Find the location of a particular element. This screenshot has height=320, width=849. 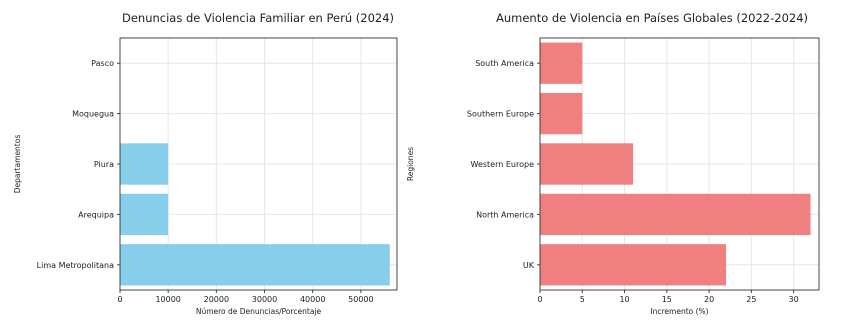

bar-piura is located at coordinates (144, 164).